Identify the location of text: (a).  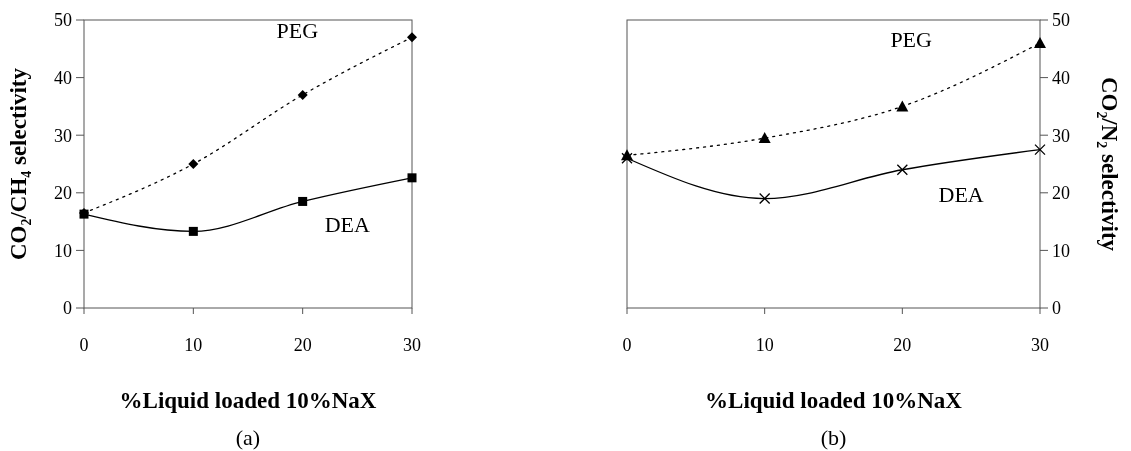
(248, 437).